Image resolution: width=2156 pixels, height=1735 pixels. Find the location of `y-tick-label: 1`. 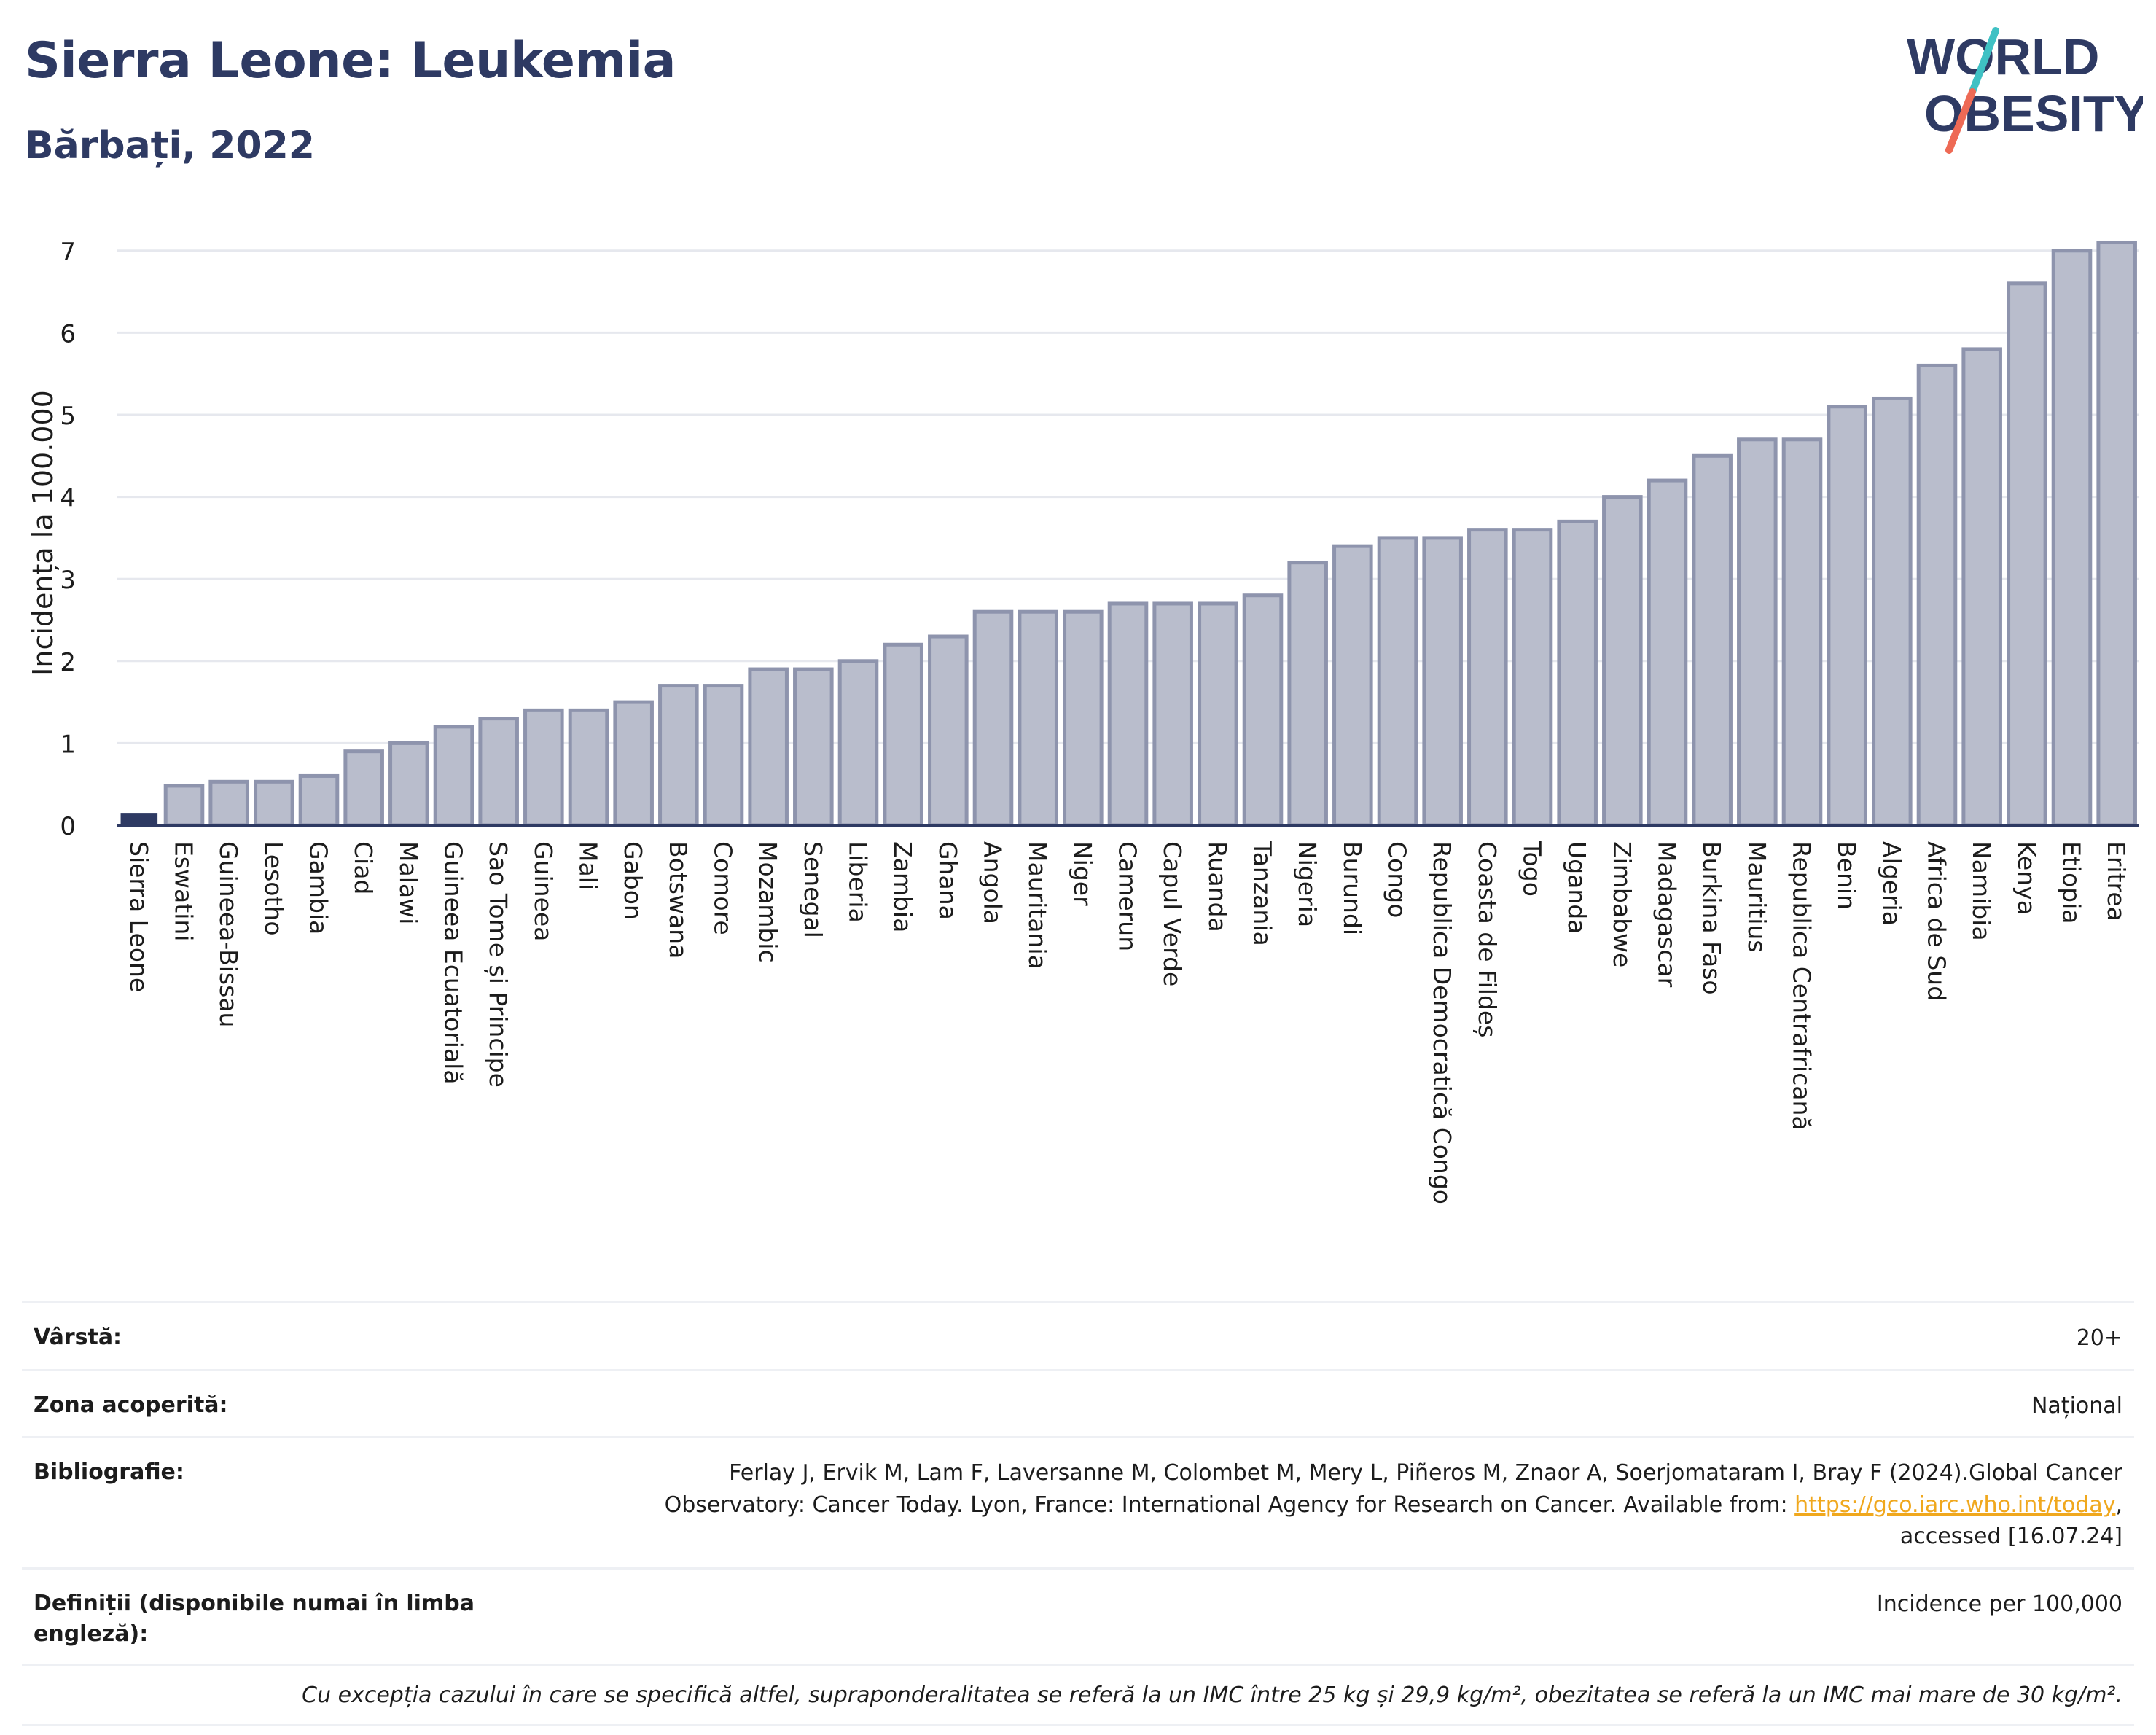

y-tick-label: 1 is located at coordinates (68, 744).